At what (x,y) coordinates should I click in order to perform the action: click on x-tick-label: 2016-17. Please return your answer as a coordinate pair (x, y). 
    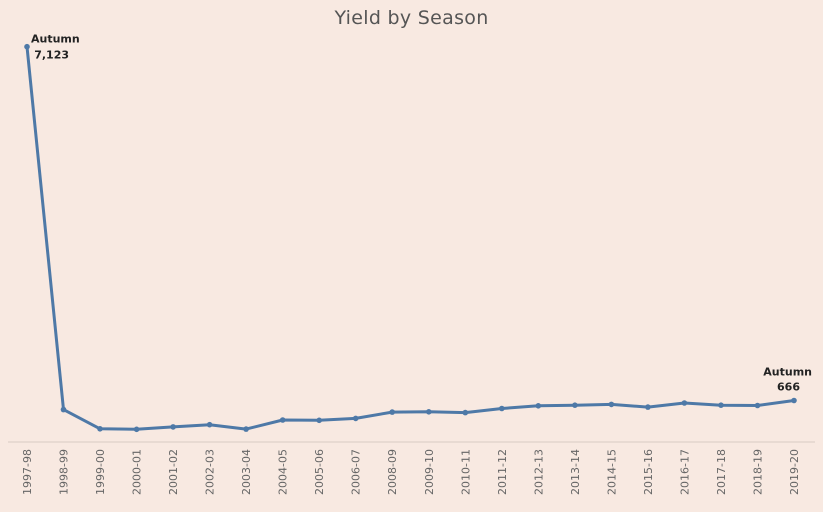
    Looking at the image, I should click on (684, 472).